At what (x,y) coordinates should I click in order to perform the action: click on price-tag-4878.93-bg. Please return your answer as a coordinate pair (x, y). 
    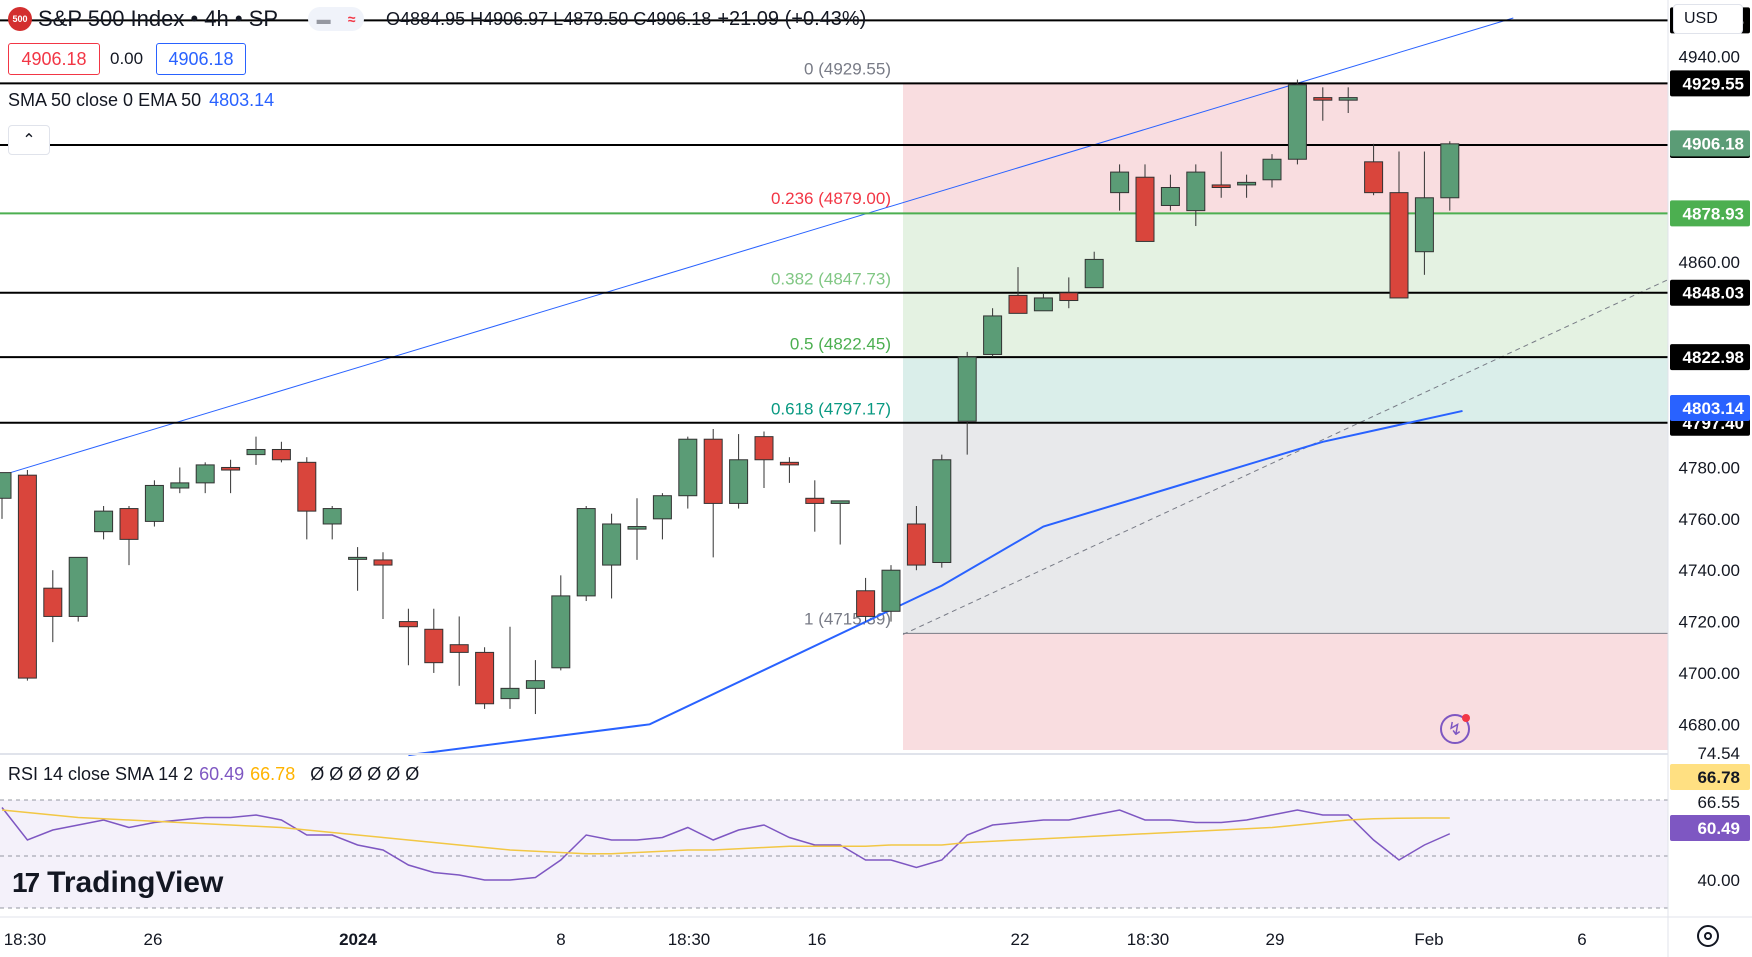
    Looking at the image, I should click on (1710, 213).